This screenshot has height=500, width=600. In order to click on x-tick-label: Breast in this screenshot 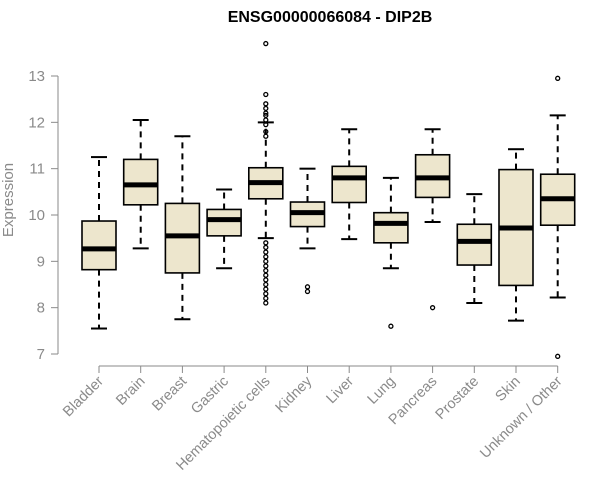, I will do `click(169, 394)`.